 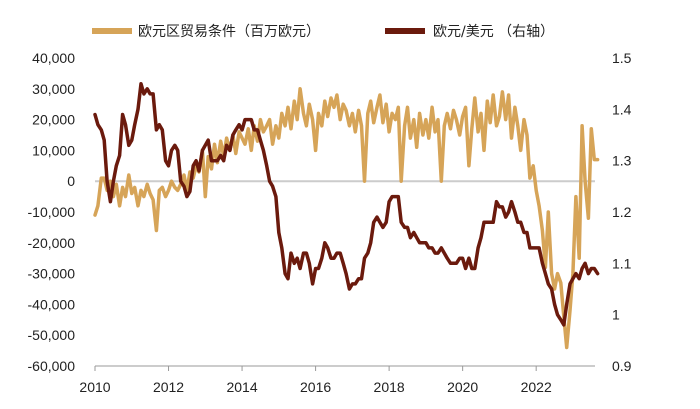 What do you see at coordinates (616, 315) in the screenshot?
I see `y-right-tick-label: 1` at bounding box center [616, 315].